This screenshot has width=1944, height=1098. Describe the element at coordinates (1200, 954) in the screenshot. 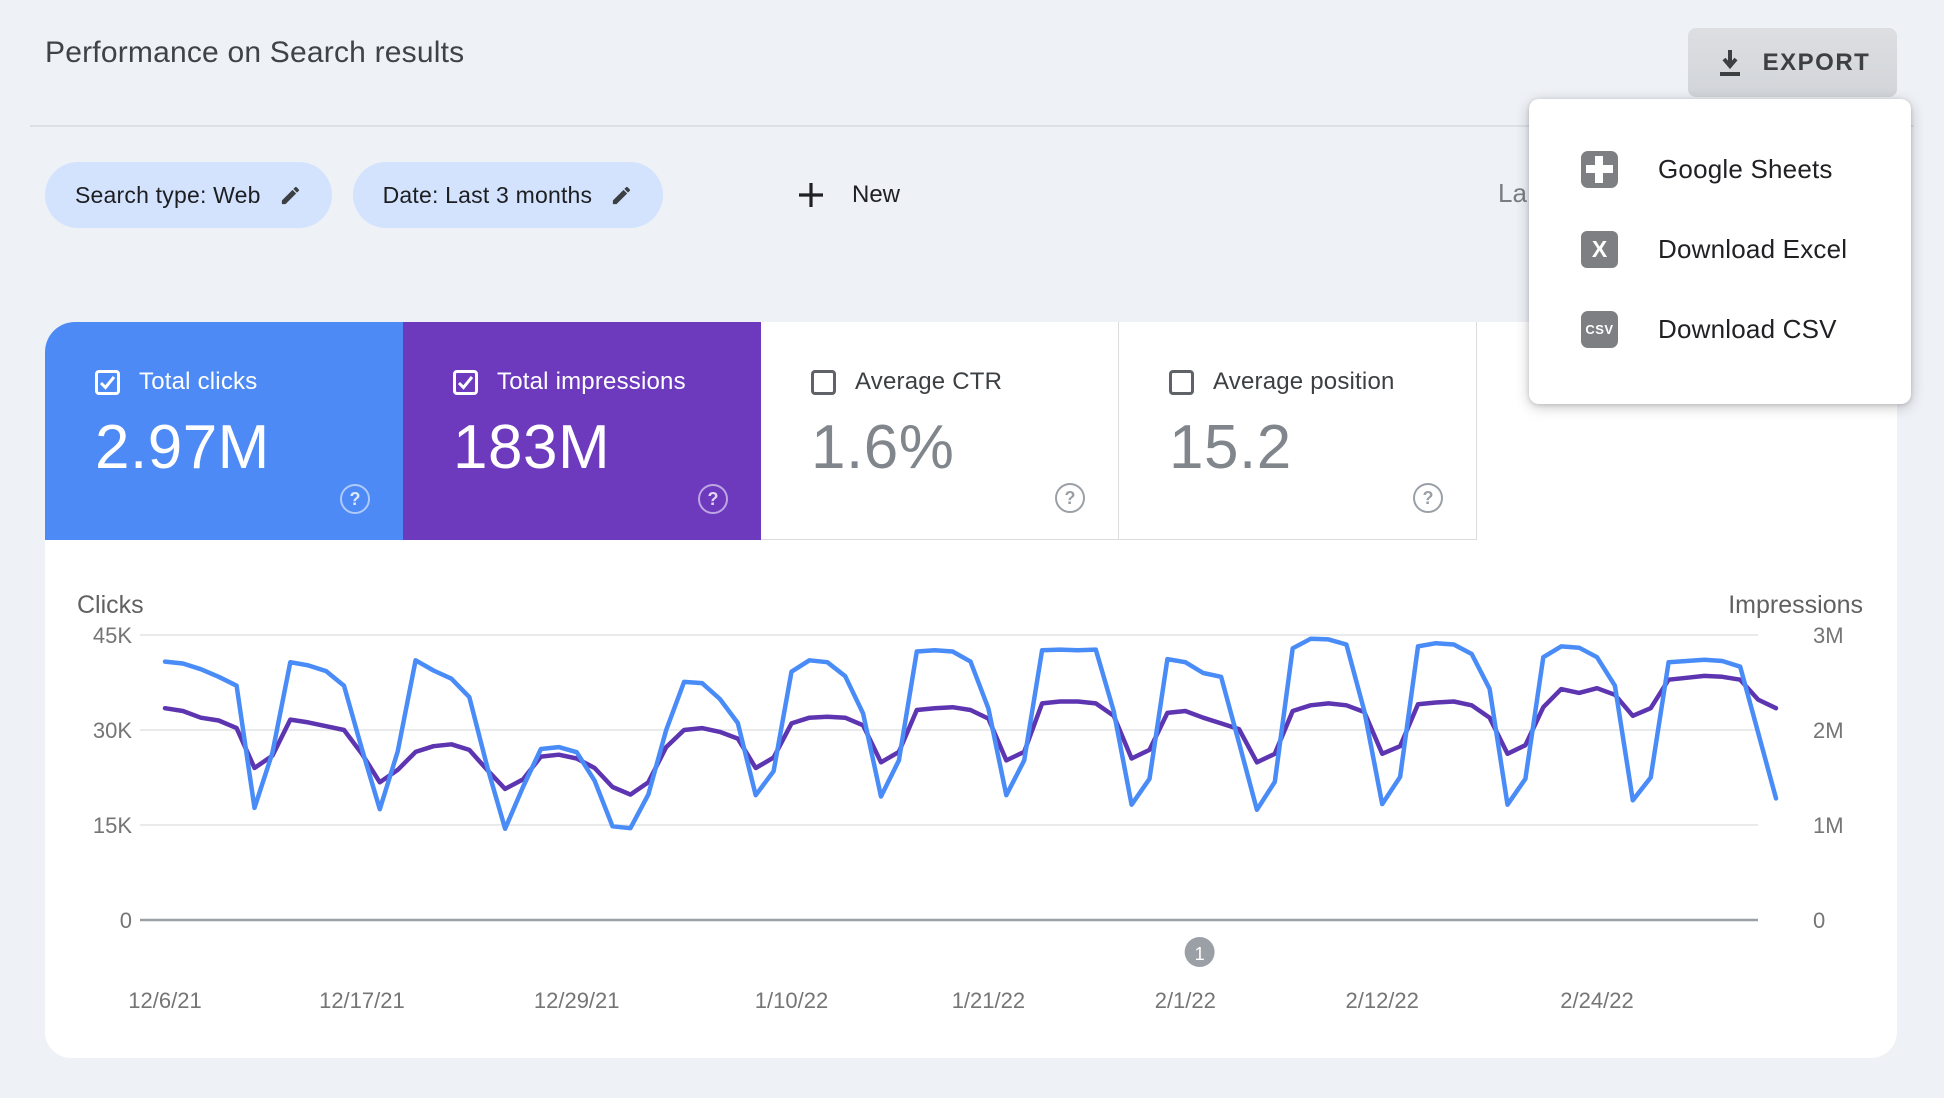

I see `svg-text: 1` at that location.